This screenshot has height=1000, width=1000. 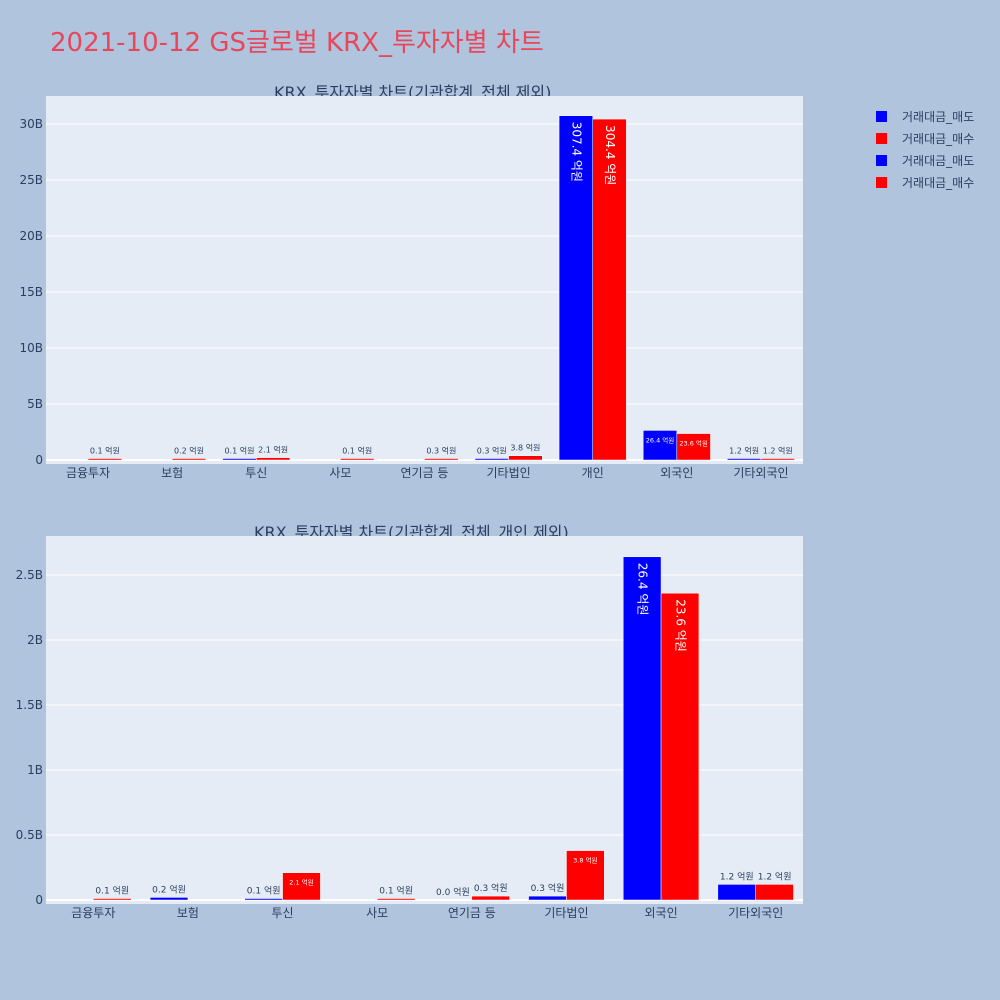 What do you see at coordinates (31, 180) in the screenshot?
I see `y-tick-label: 25B` at bounding box center [31, 180].